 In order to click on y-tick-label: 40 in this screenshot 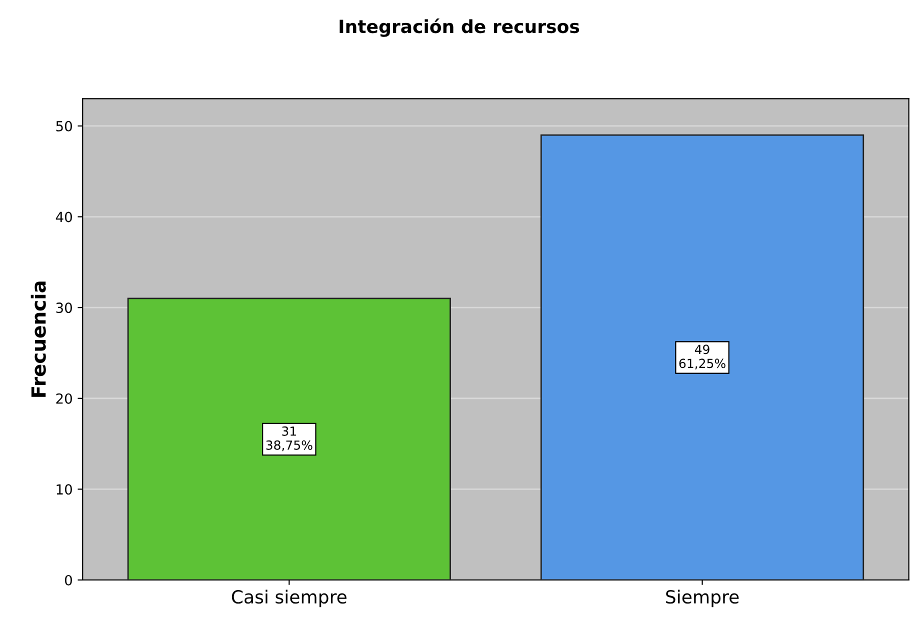, I will do `click(64, 217)`.